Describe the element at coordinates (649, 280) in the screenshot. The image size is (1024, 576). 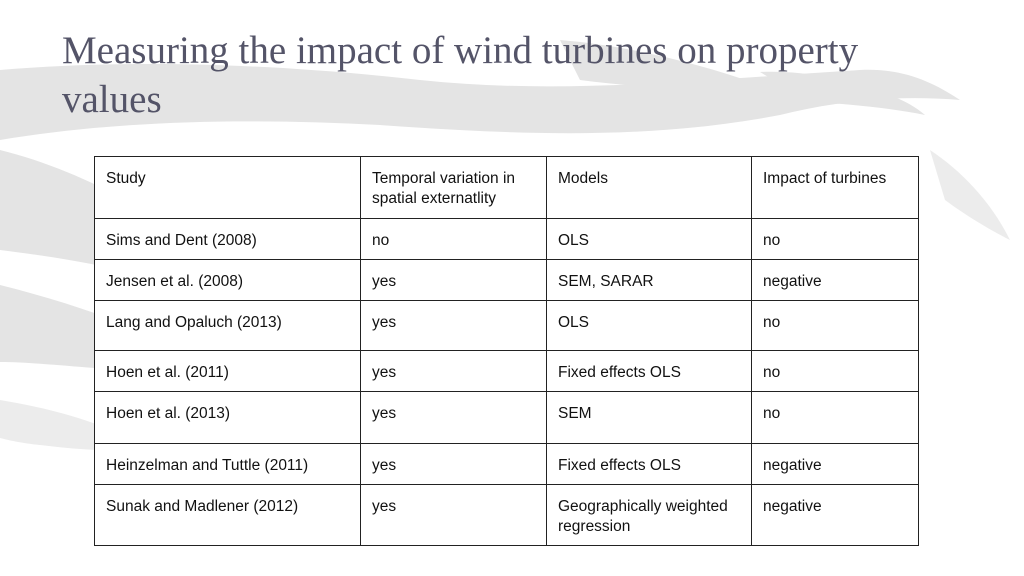
I see `cell-models: SEM, SARAR` at that location.